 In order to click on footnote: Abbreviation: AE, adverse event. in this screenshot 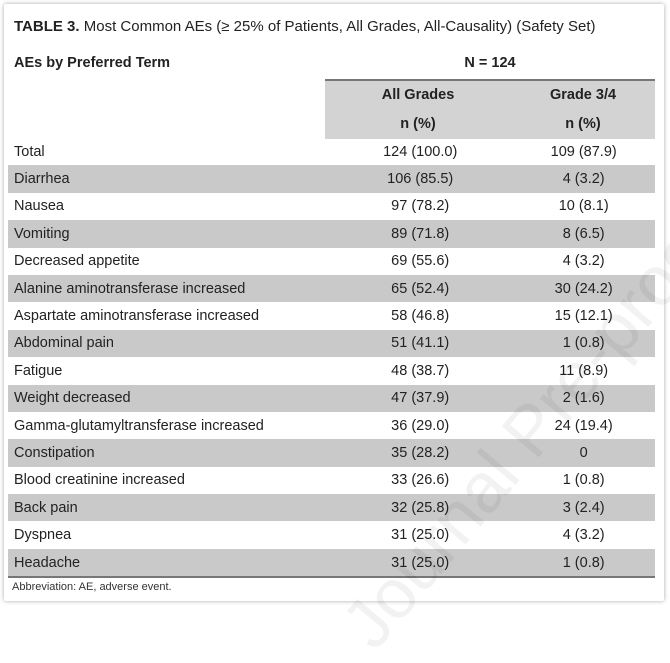, I will do `click(92, 587)`.